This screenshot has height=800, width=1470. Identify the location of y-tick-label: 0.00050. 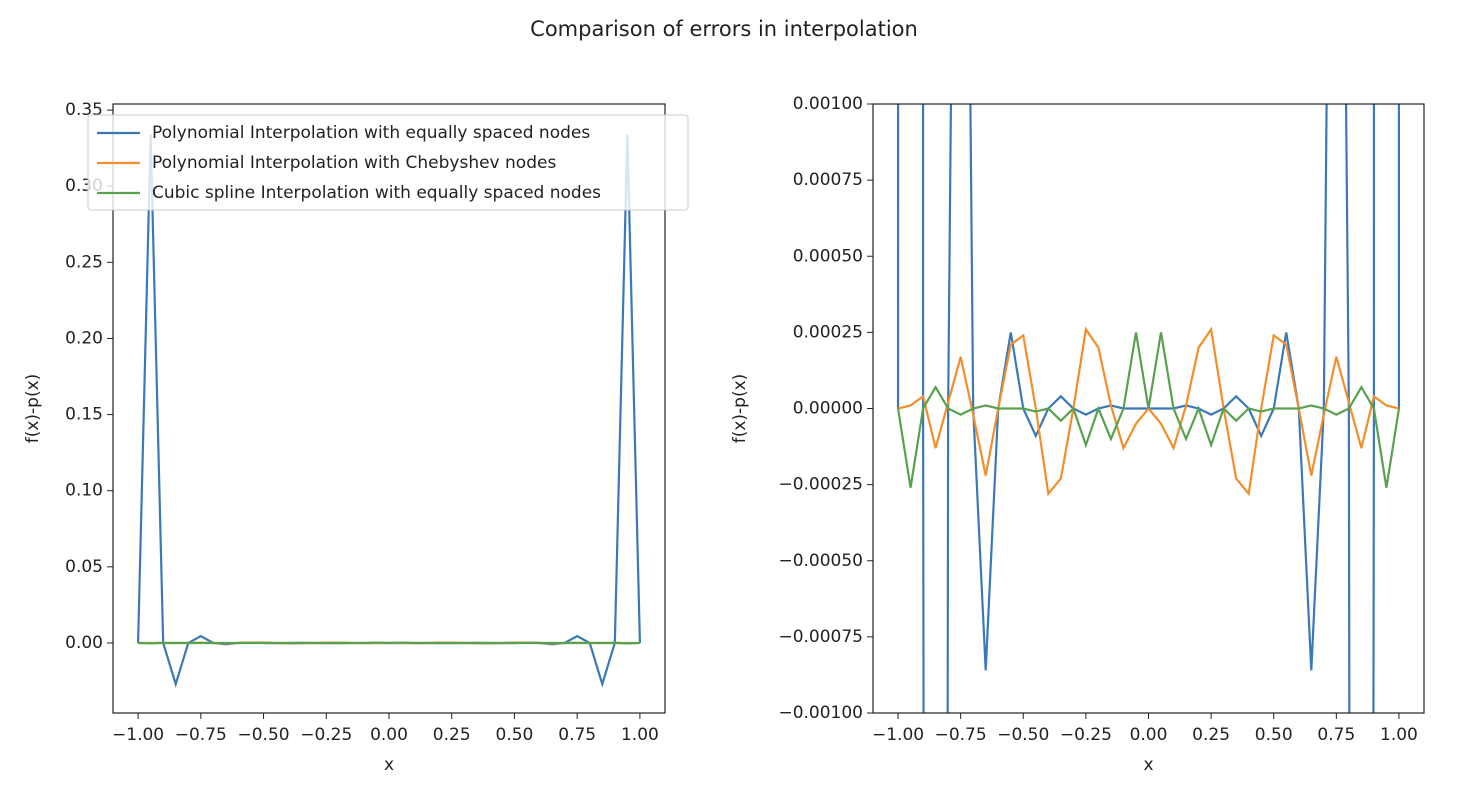
(828, 256).